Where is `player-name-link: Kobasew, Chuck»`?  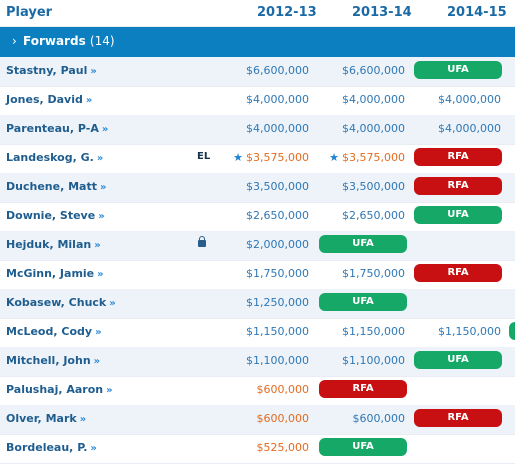
player-name-link: Kobasew, Chuck» is located at coordinates (61, 302).